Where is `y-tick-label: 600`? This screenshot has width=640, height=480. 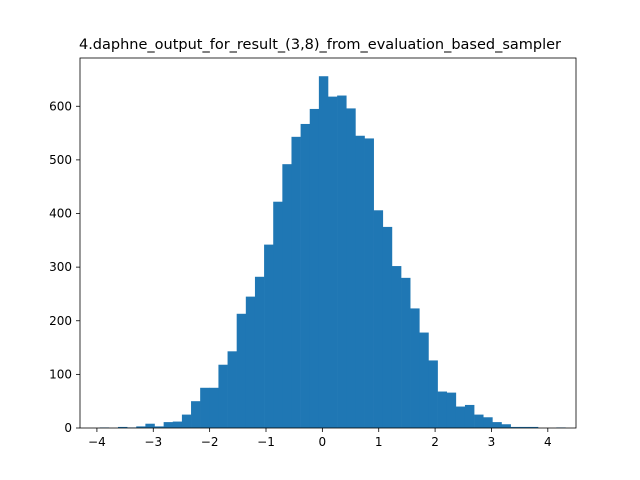 y-tick-label: 600 is located at coordinates (60, 106).